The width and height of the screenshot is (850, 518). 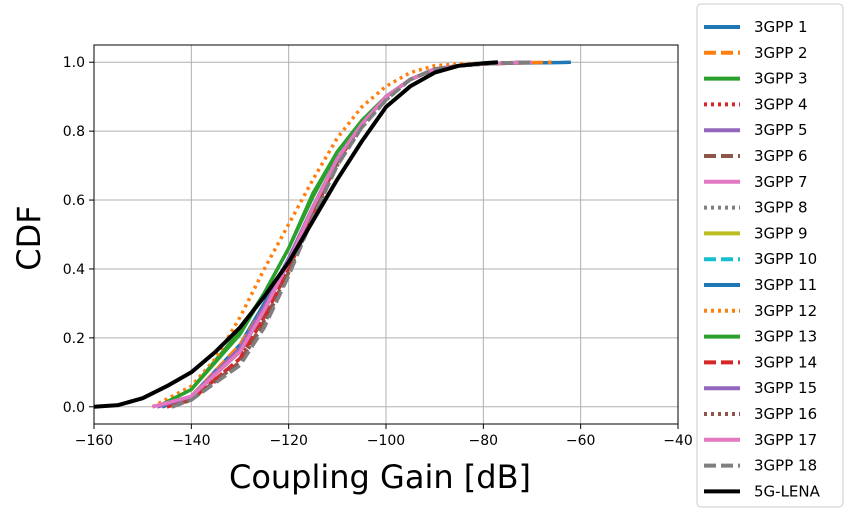 I want to click on legend-label: 3GPP 18, so click(x=785, y=466).